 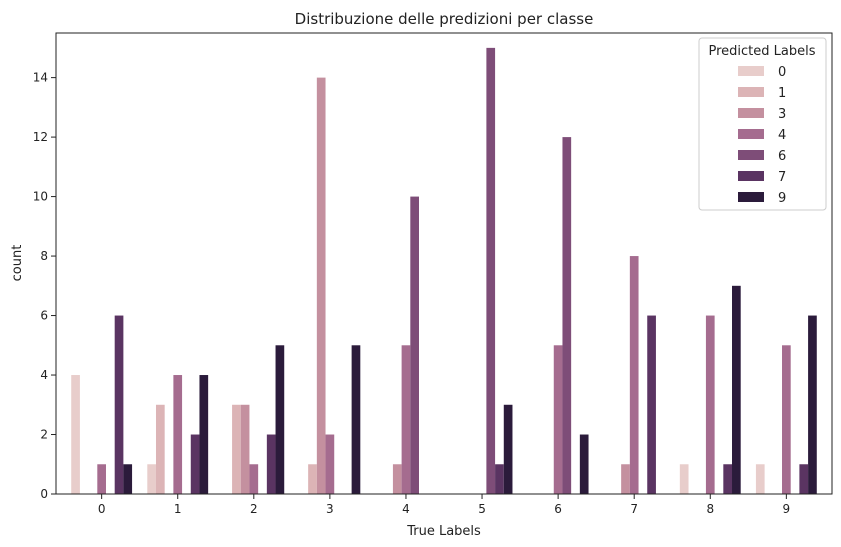 I want to click on y-tick-label: 0, so click(x=44, y=494).